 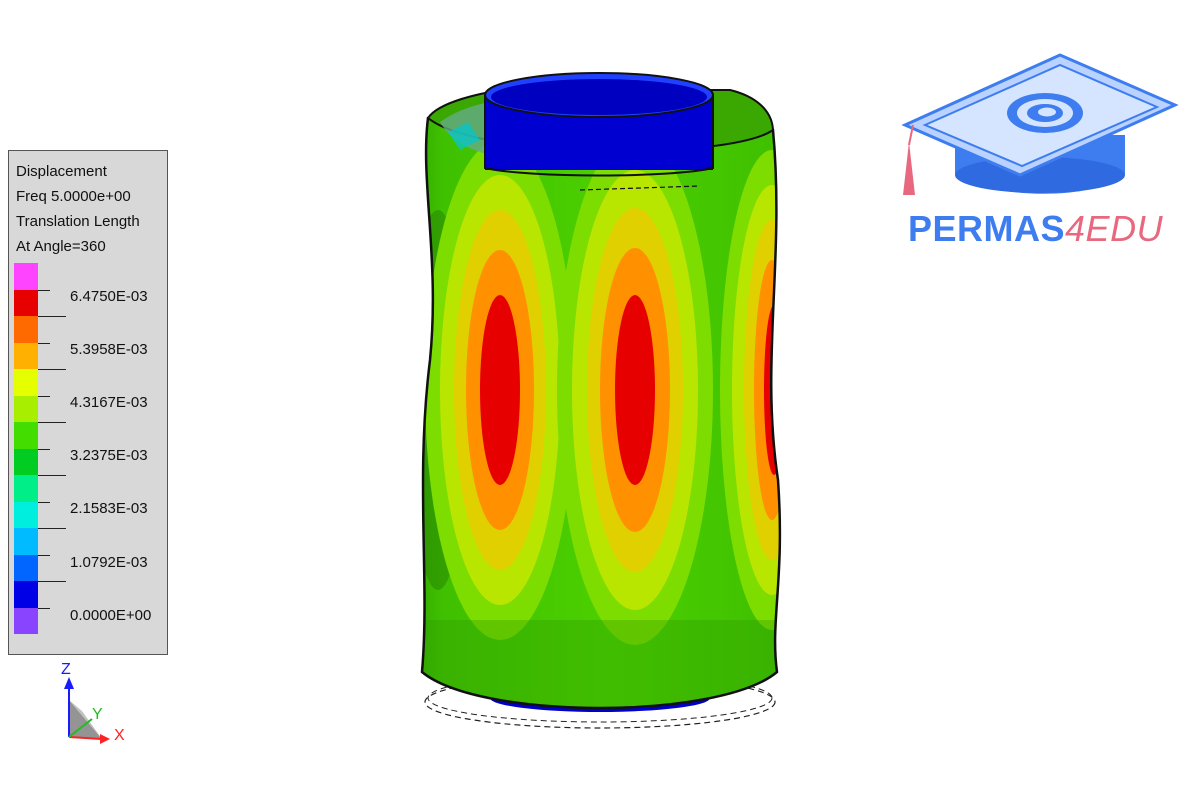 I want to click on graduation-cap-icon, so click(x=1040, y=124).